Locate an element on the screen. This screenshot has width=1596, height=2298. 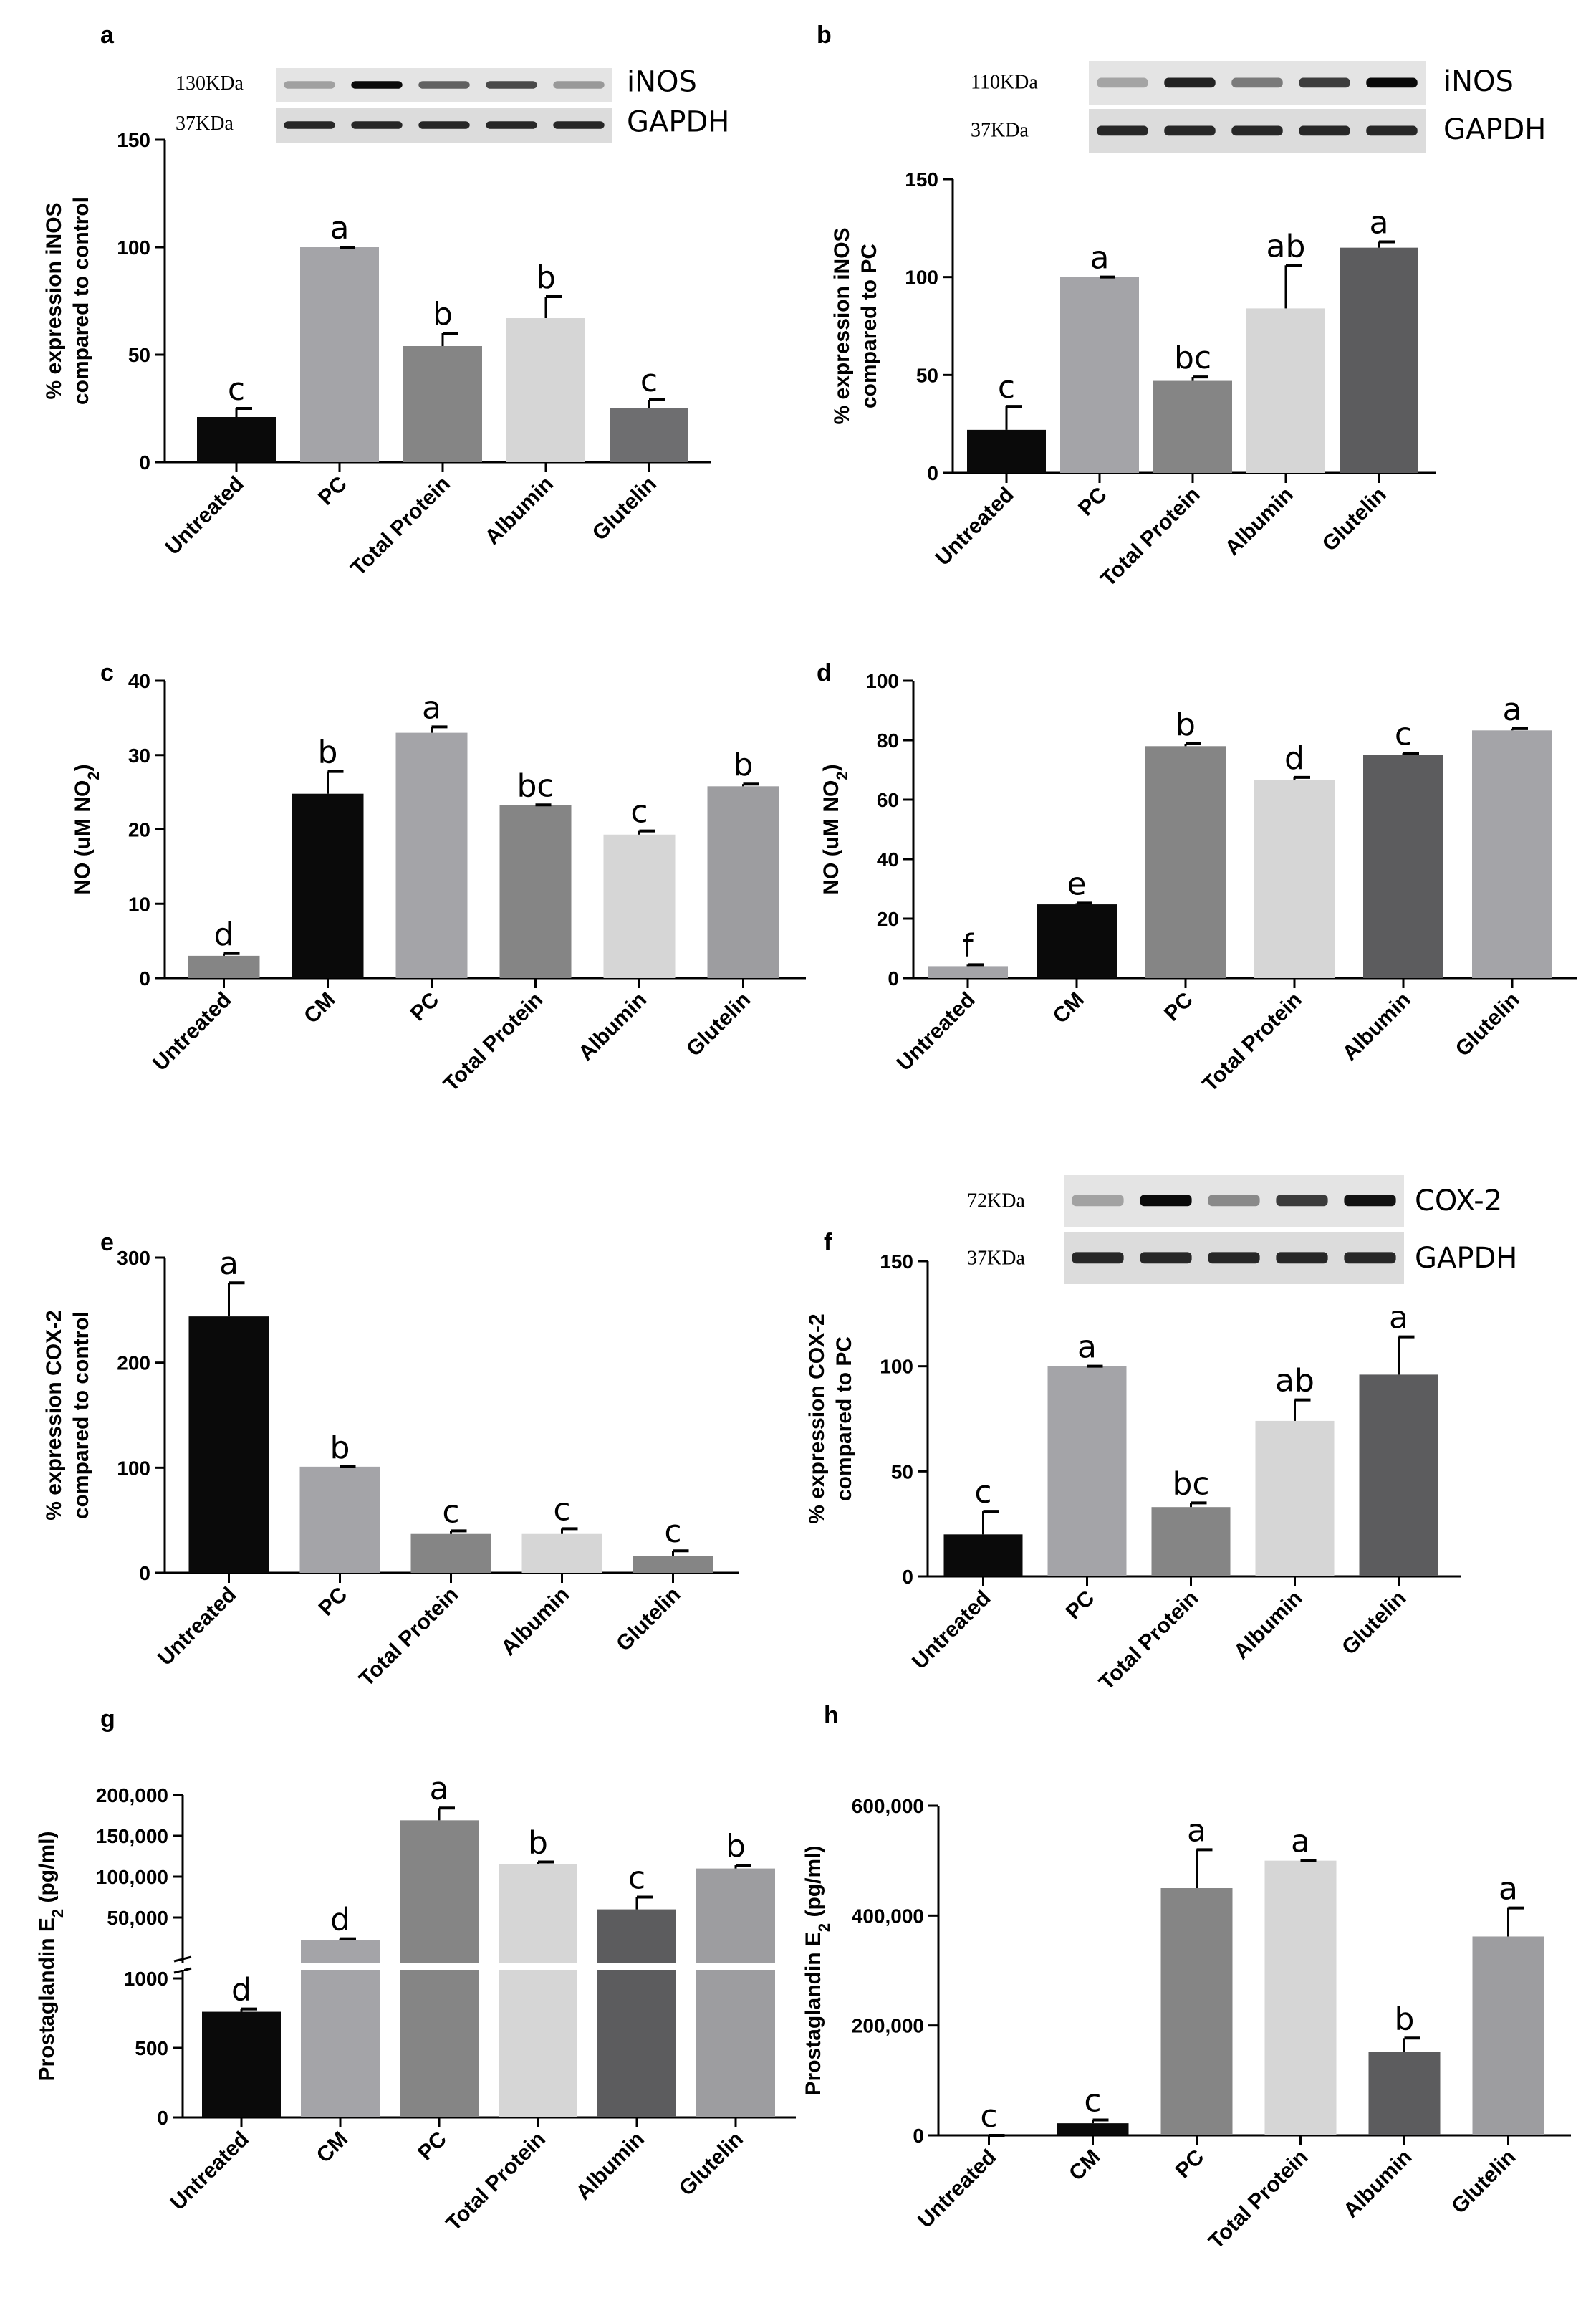
axis-break-mark is located at coordinates (183, 1970).